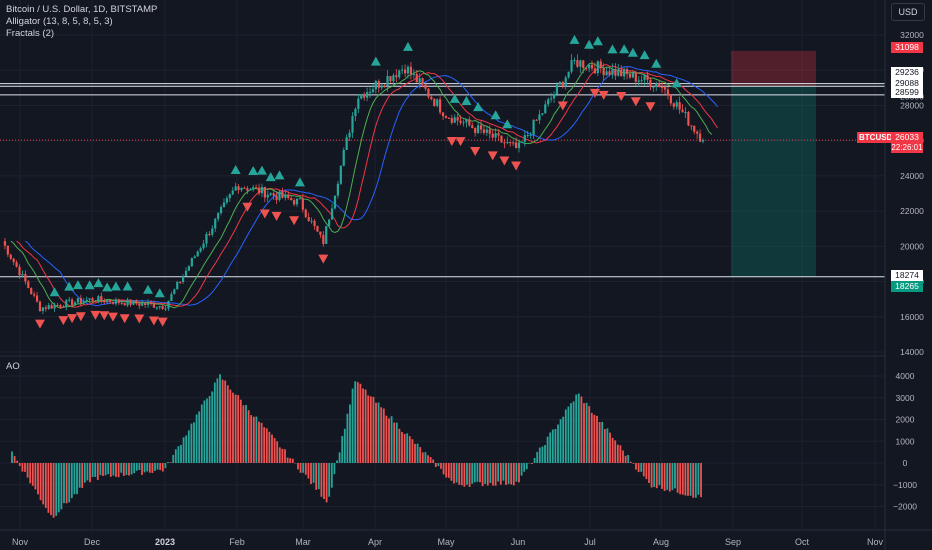 This screenshot has width=932, height=550. I want to click on short-position-tool, so click(773, 163).